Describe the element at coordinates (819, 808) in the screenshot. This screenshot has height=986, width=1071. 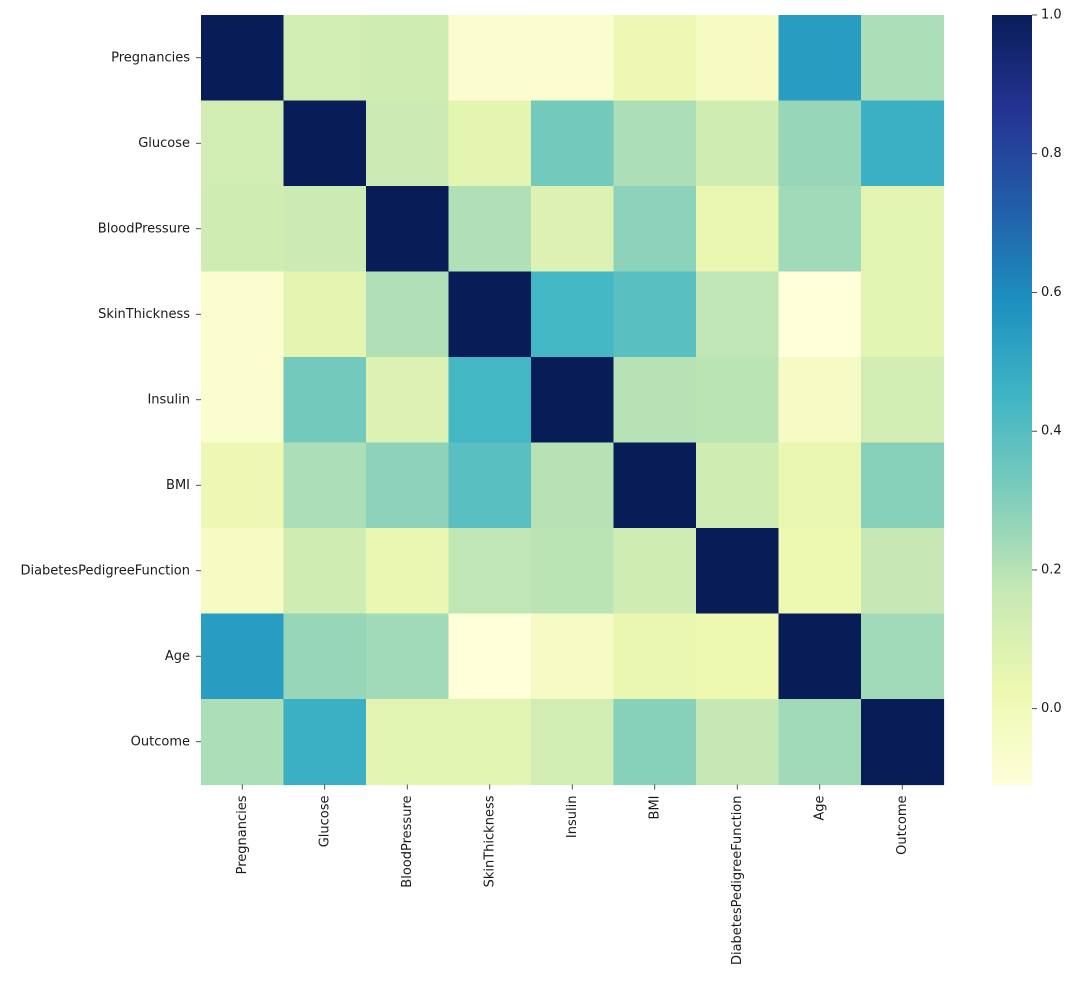
I see `x-tick-label: Age` at that location.